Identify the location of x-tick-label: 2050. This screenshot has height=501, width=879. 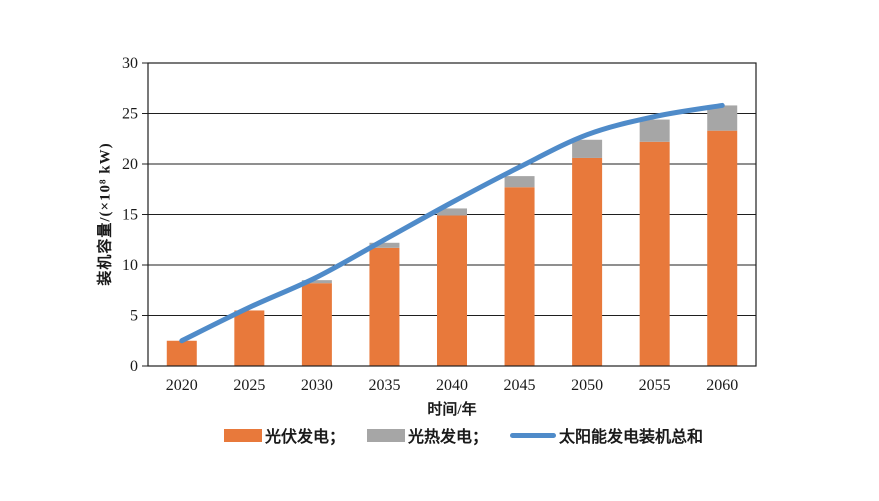
(587, 385).